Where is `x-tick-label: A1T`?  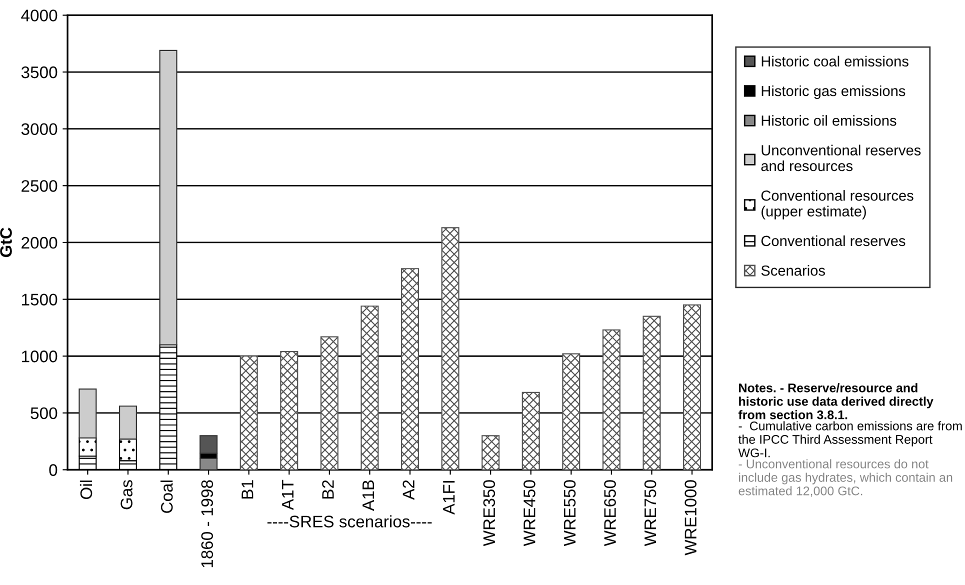 x-tick-label: A1T is located at coordinates (288, 495).